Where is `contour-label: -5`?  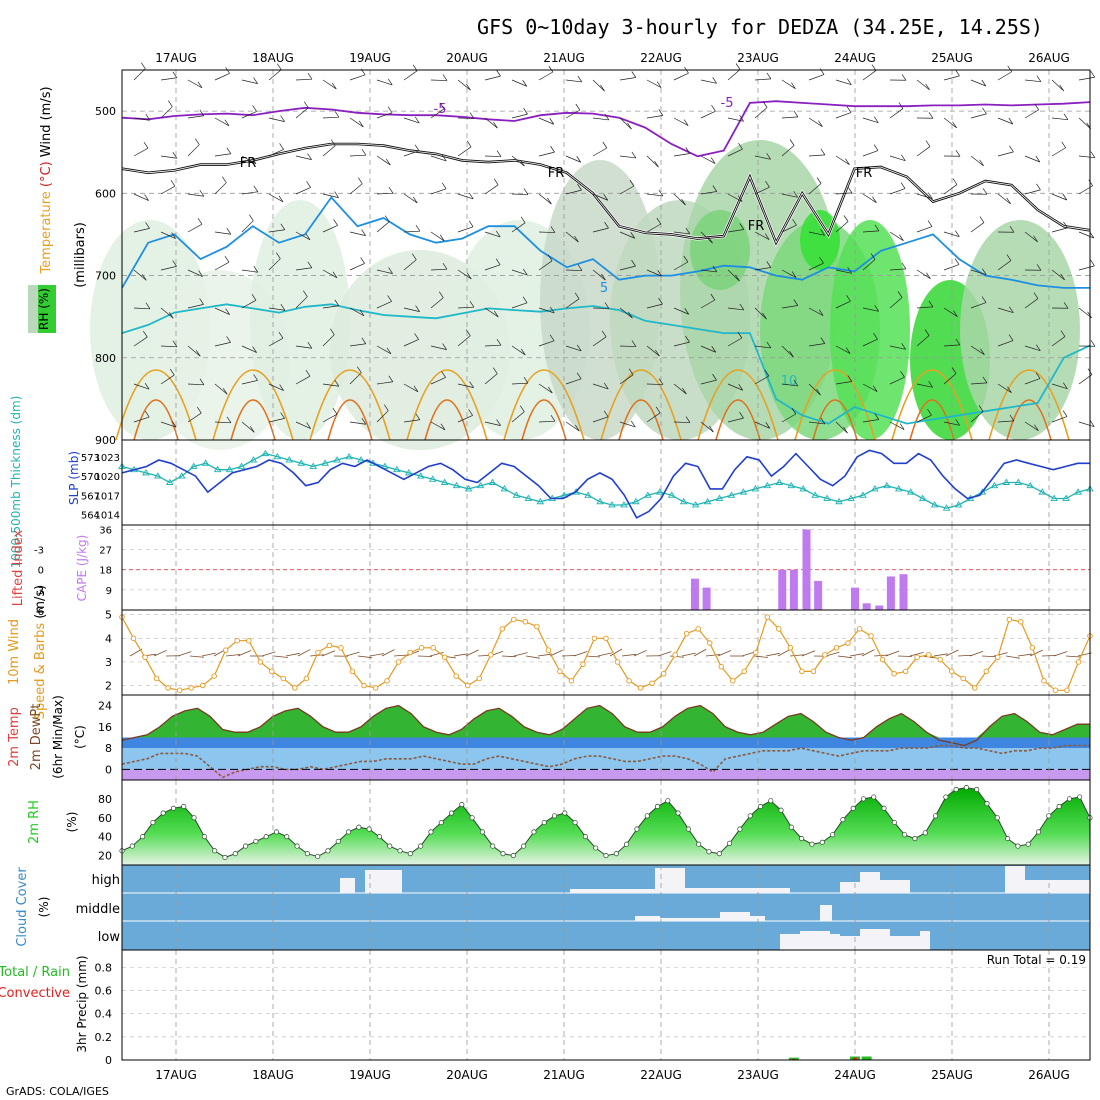
contour-label: -5 is located at coordinates (727, 103).